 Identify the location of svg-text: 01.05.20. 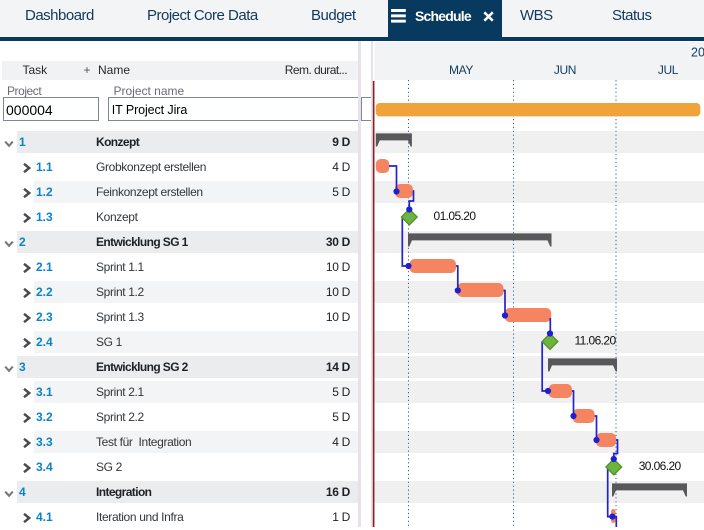
(455, 216).